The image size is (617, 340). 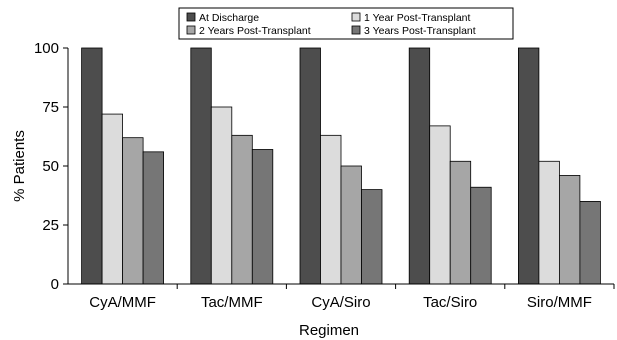 What do you see at coordinates (19, 166) in the screenshot?
I see `y-axis-label: % Patients` at bounding box center [19, 166].